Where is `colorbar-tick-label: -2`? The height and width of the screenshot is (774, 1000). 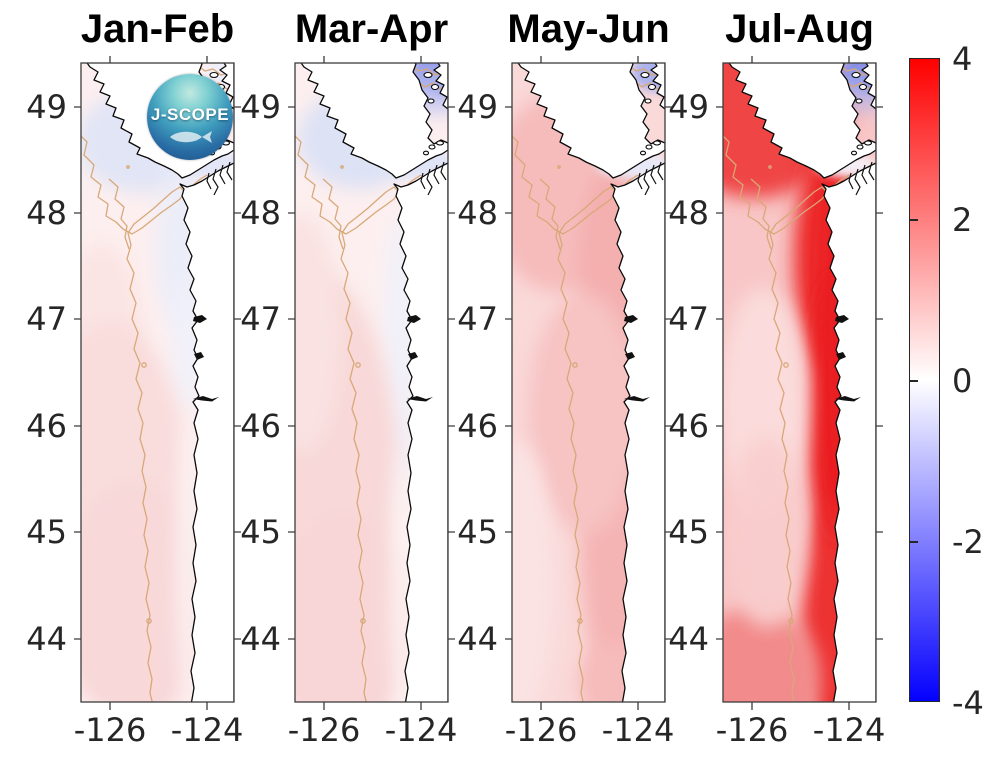 colorbar-tick-label: -2 is located at coordinates (968, 542).